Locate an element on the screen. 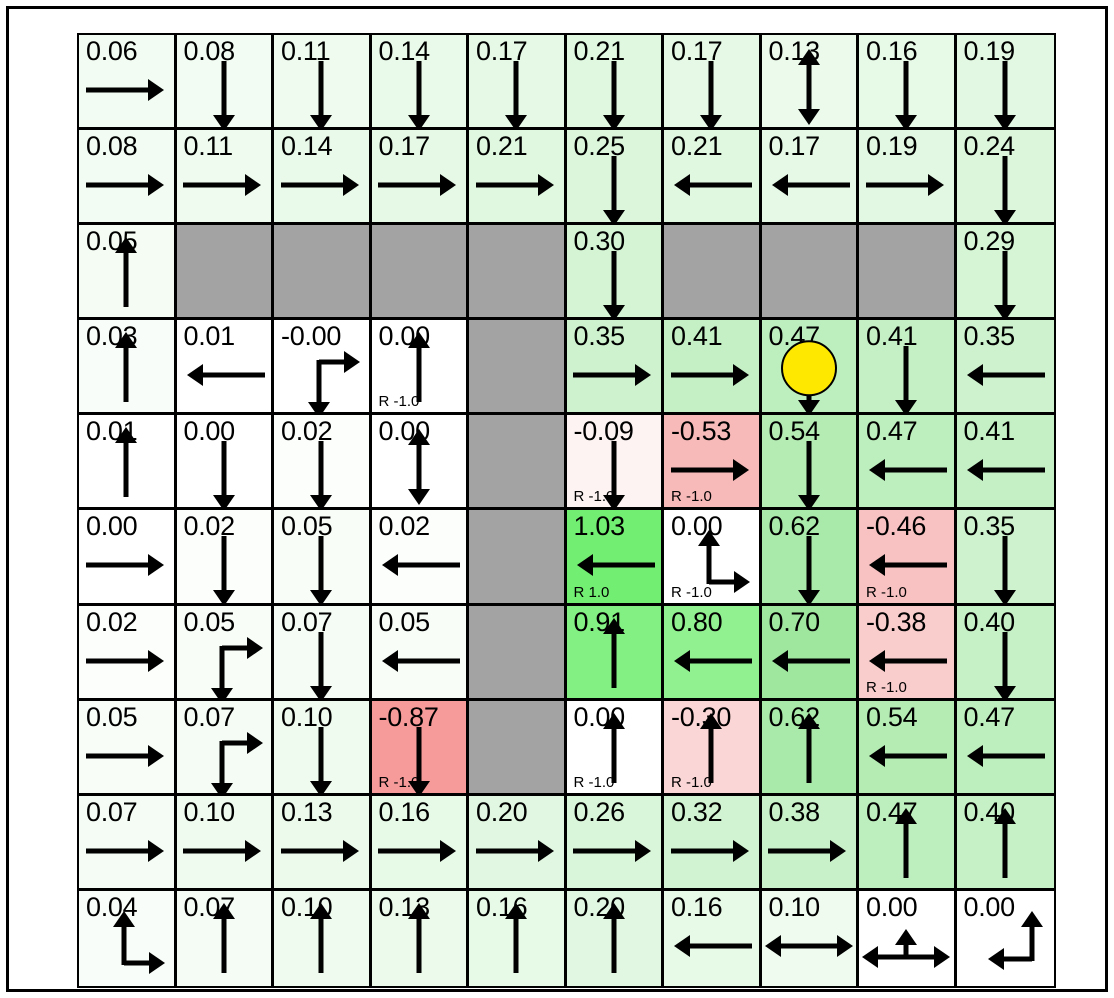 Image resolution: width=1114 pixels, height=998 pixels. grid-cell: -0.30 R -1.0 is located at coordinates (713, 748).